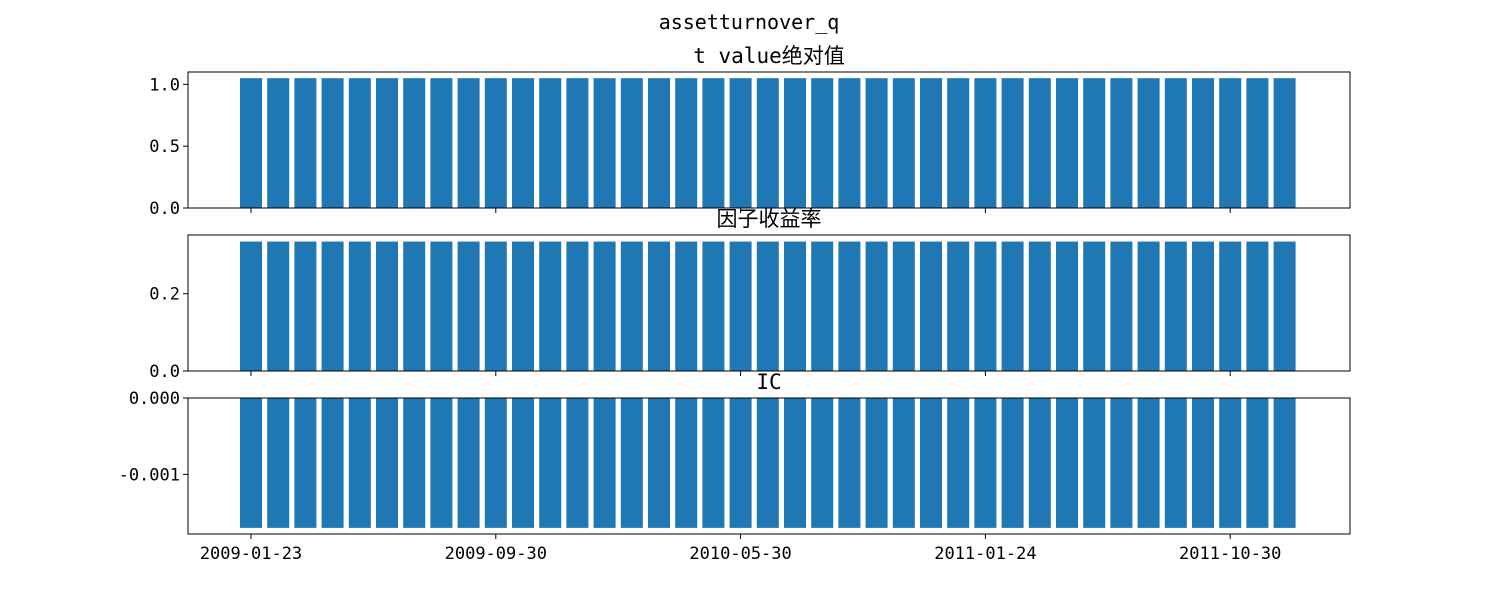 This screenshot has width=1500, height=600. What do you see at coordinates (740, 554) in the screenshot?
I see `x-tick-label: 2010-05-30` at bounding box center [740, 554].